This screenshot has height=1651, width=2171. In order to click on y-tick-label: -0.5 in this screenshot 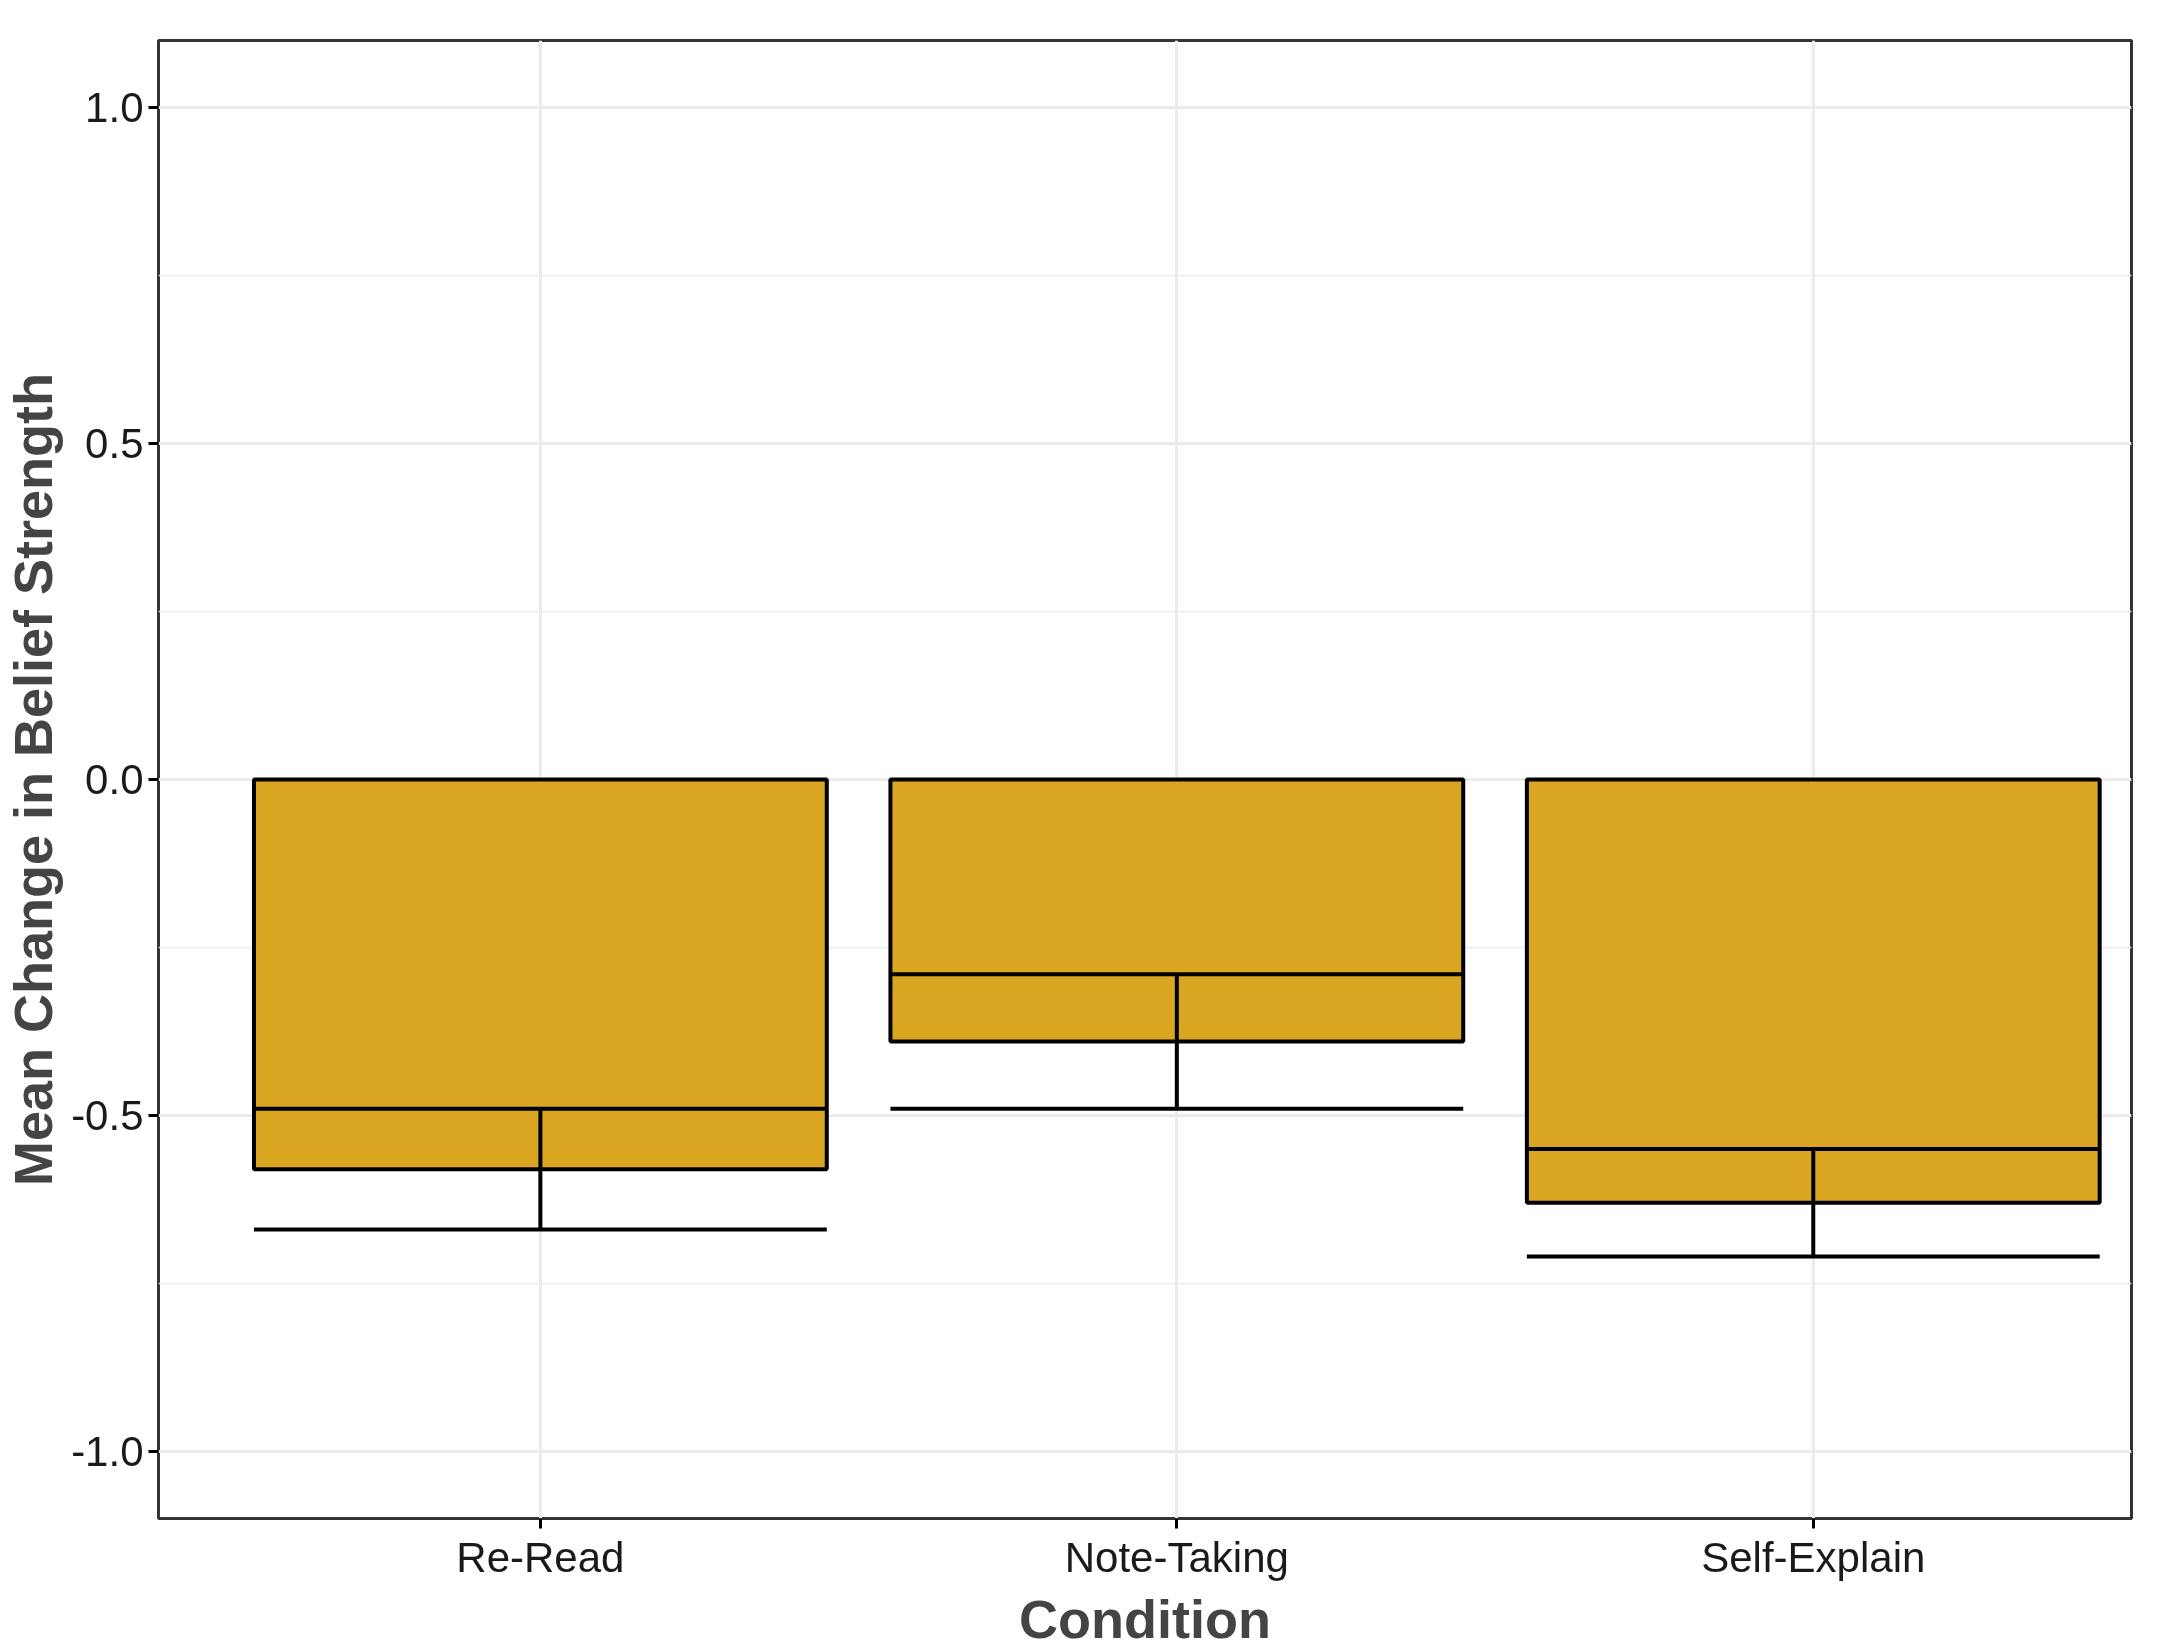, I will do `click(107, 1115)`.